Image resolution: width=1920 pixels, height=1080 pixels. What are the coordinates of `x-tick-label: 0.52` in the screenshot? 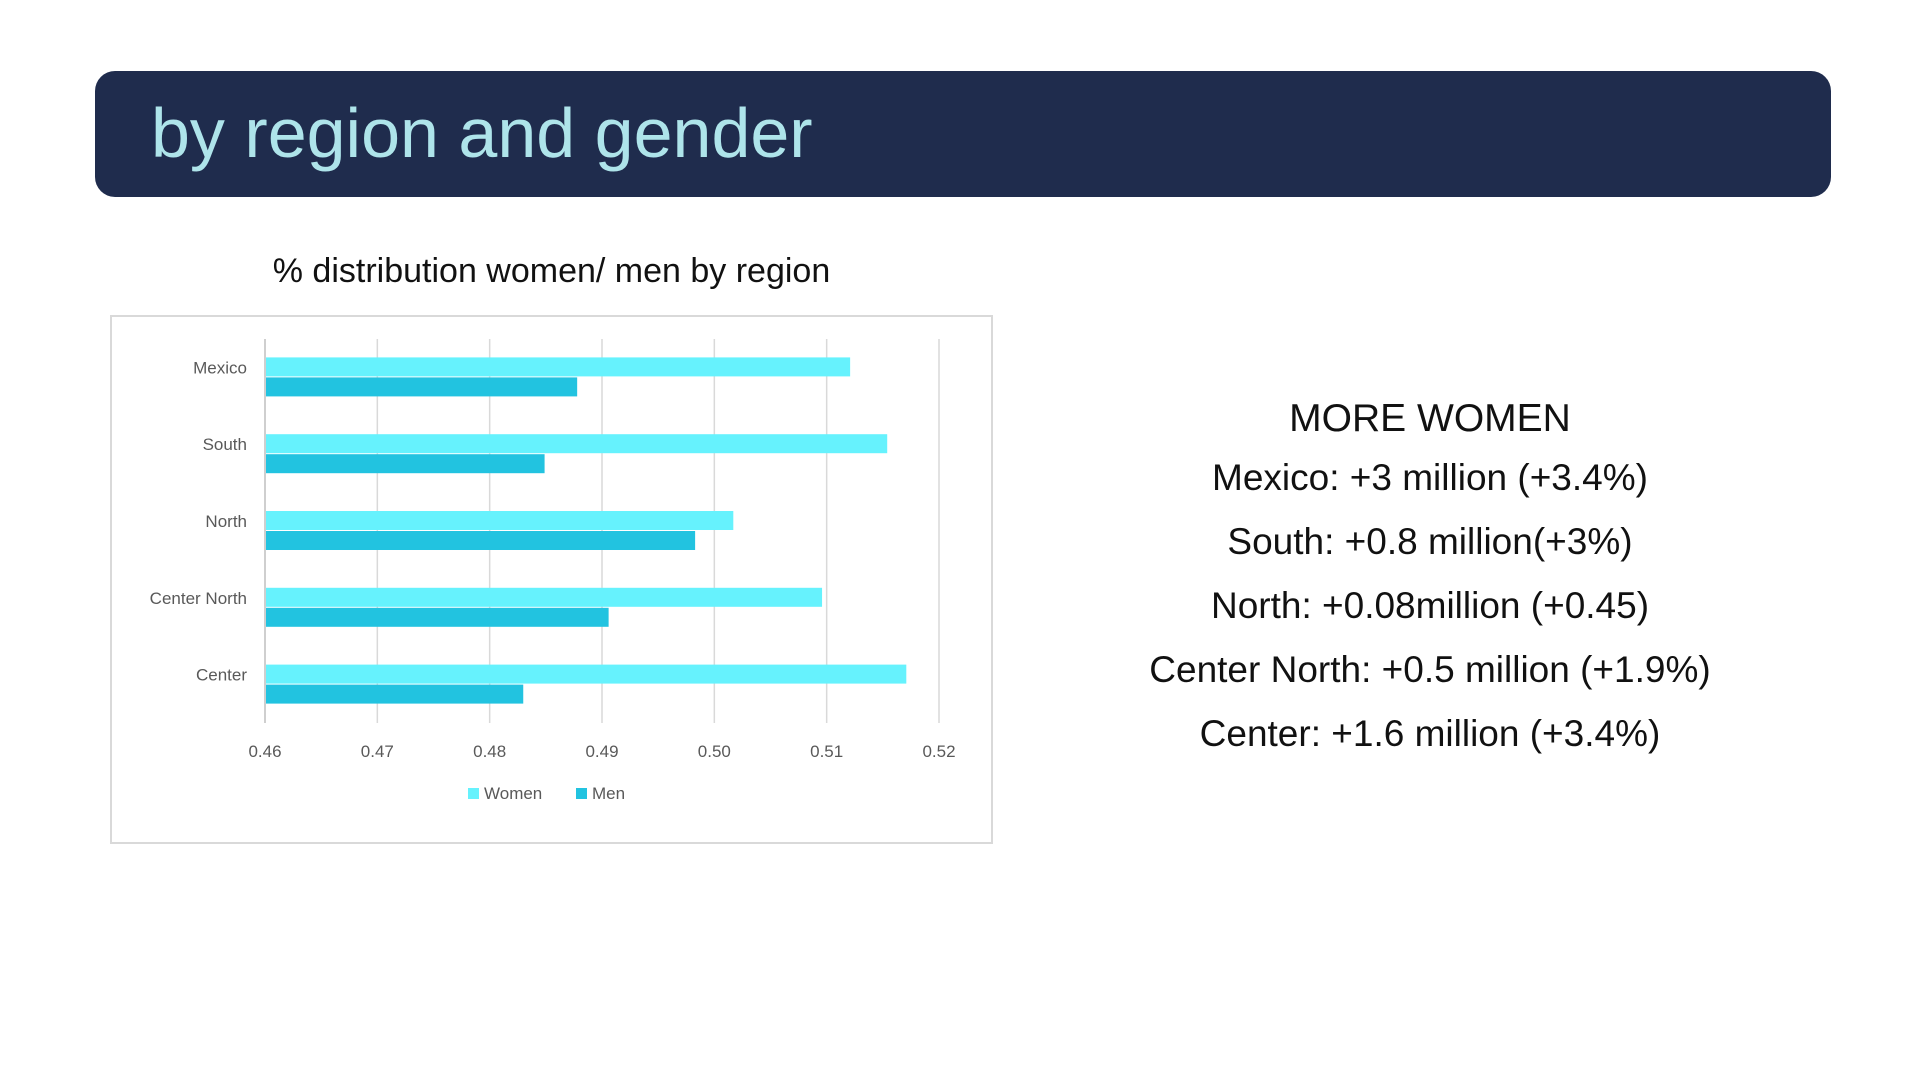 It's located at (938, 751).